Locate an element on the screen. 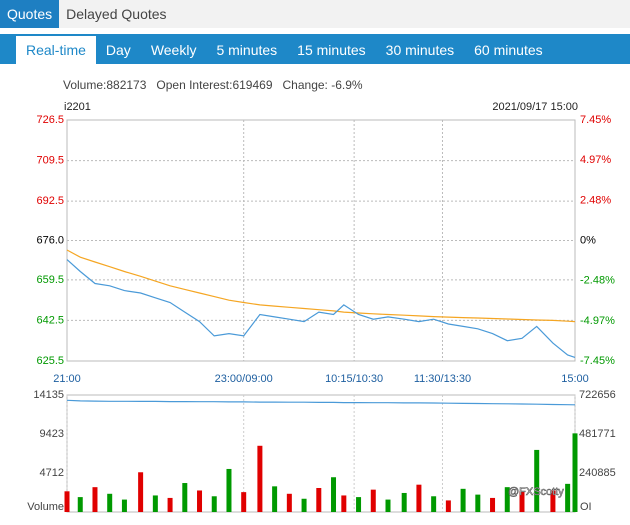 The width and height of the screenshot is (630, 525). price-line is located at coordinates (321, 286).